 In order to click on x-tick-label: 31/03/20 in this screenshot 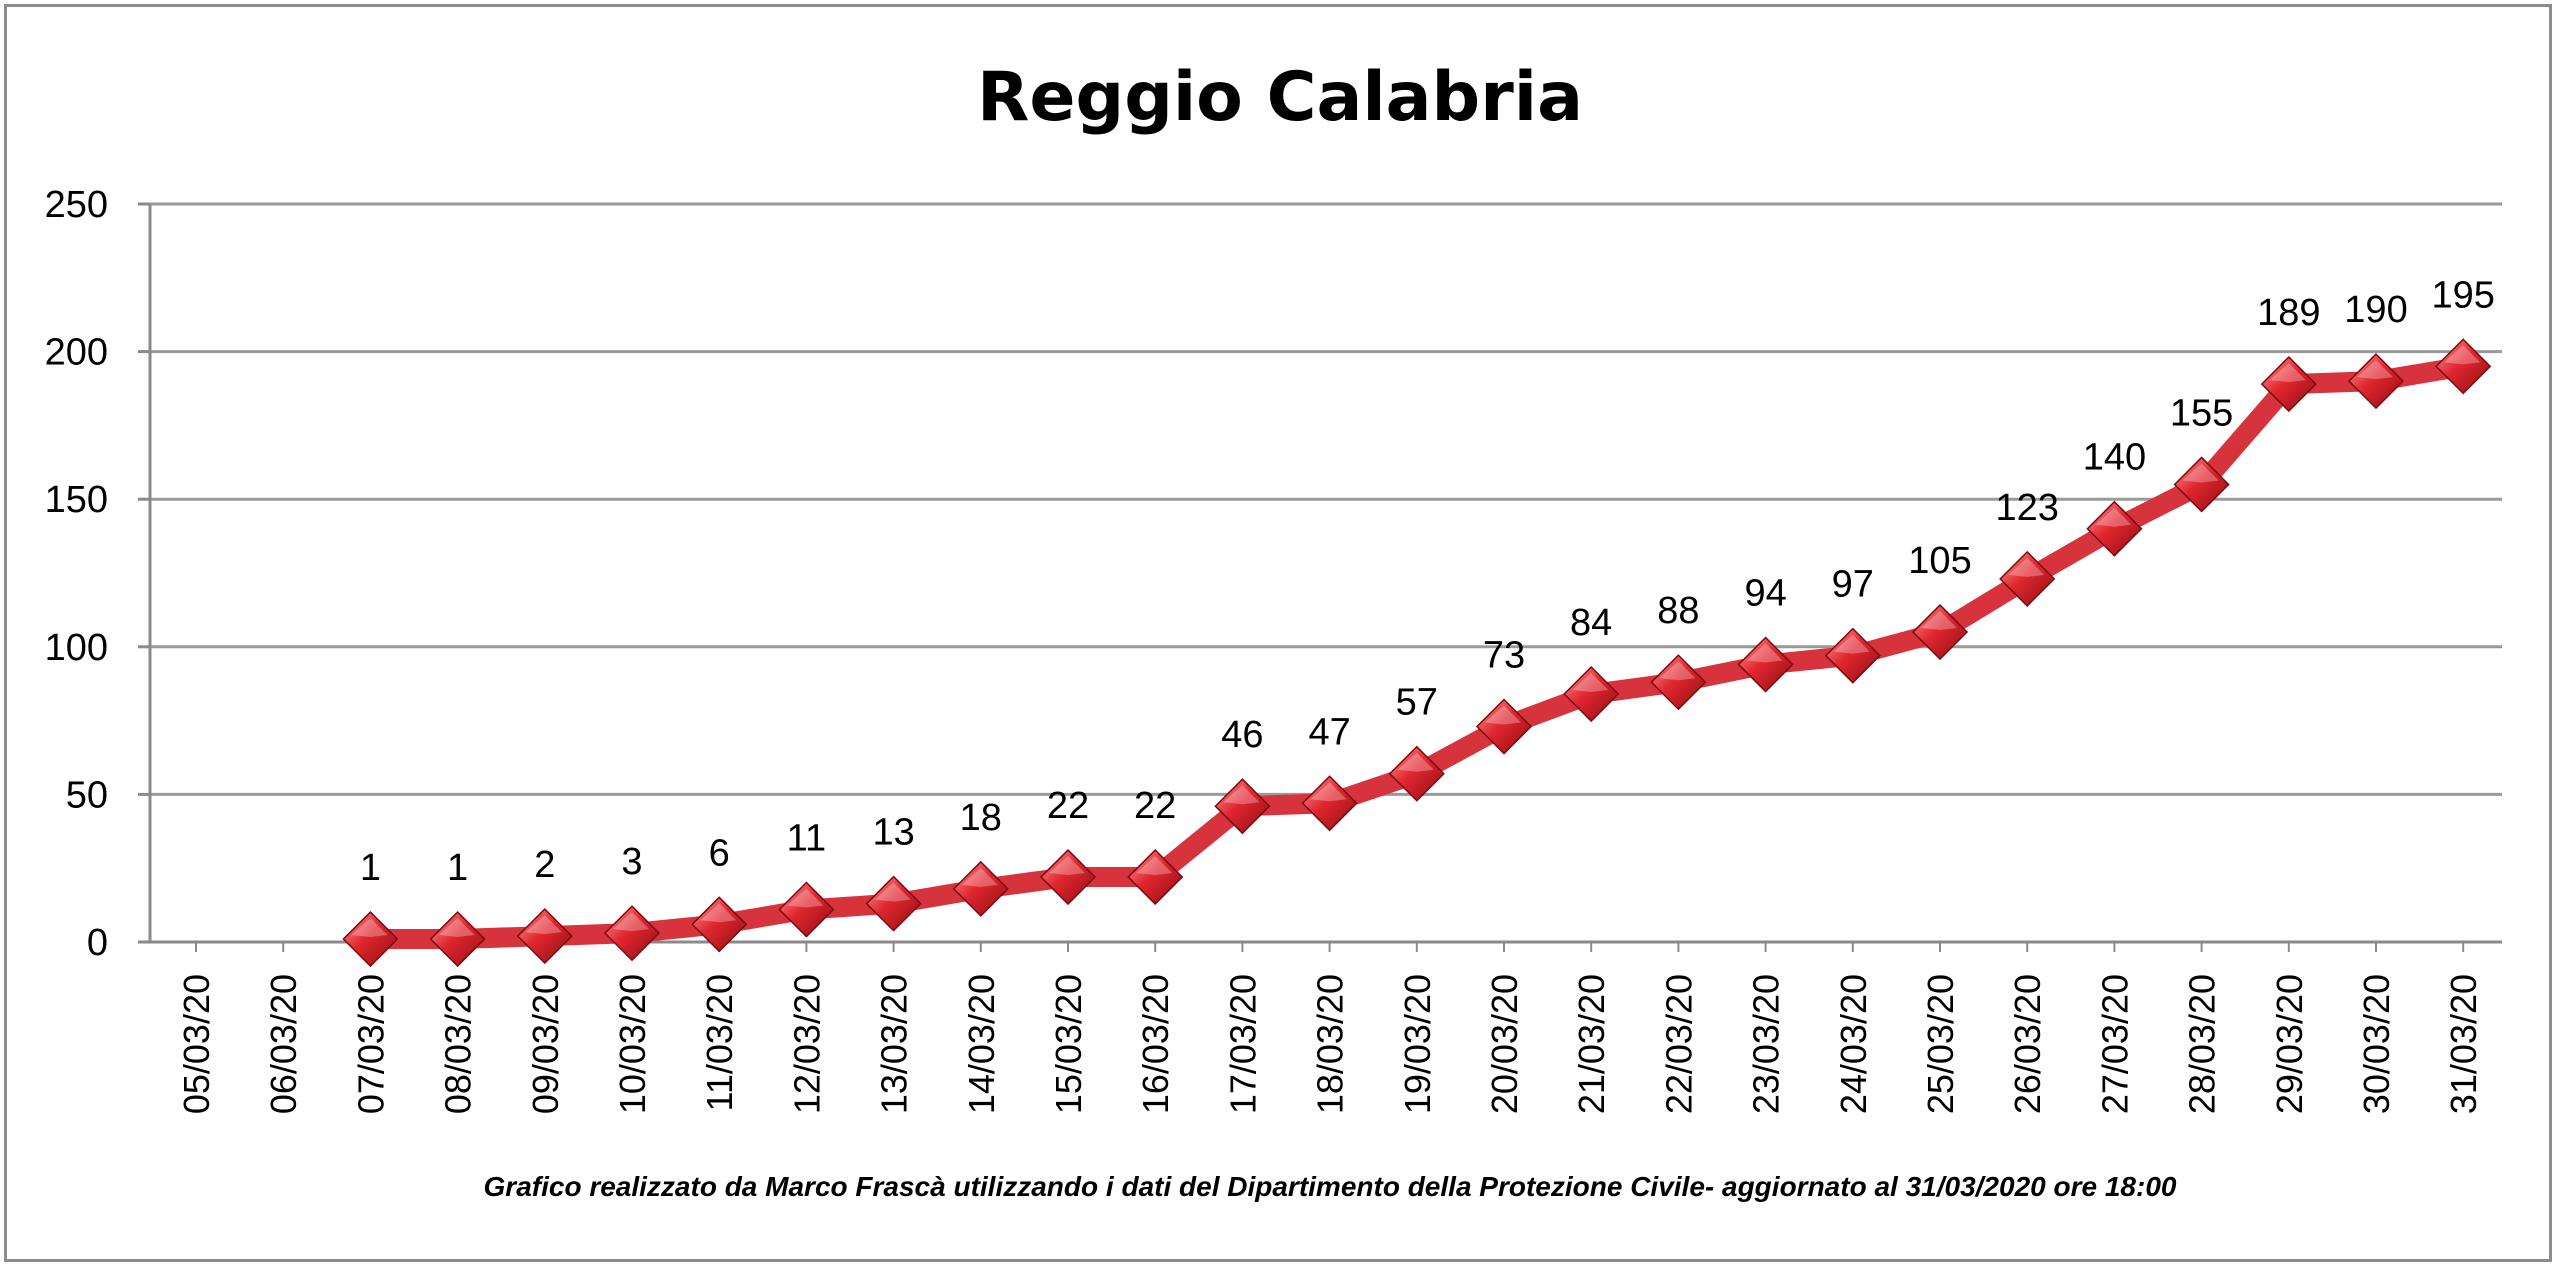, I will do `click(2463, 1044)`.